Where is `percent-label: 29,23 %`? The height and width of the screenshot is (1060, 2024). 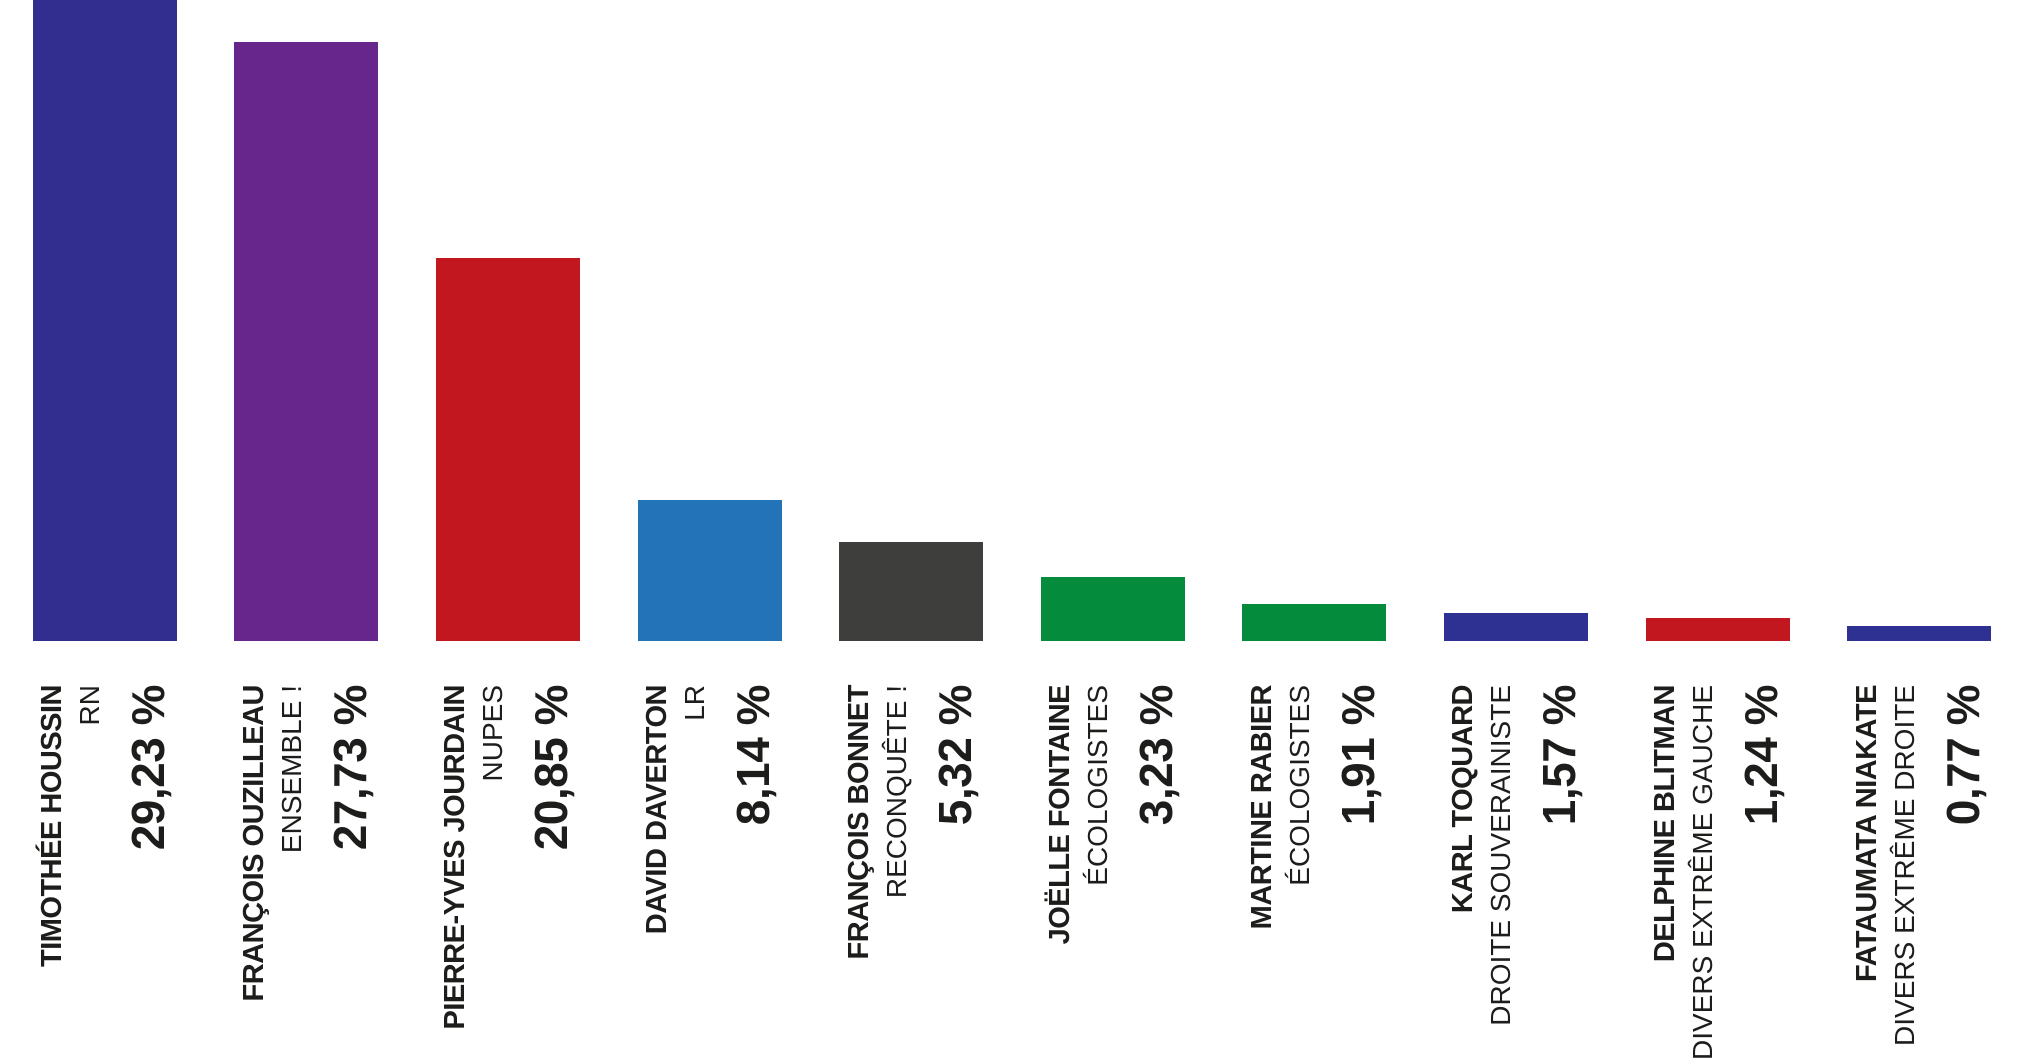
percent-label: 29,23 % is located at coordinates (148, 768).